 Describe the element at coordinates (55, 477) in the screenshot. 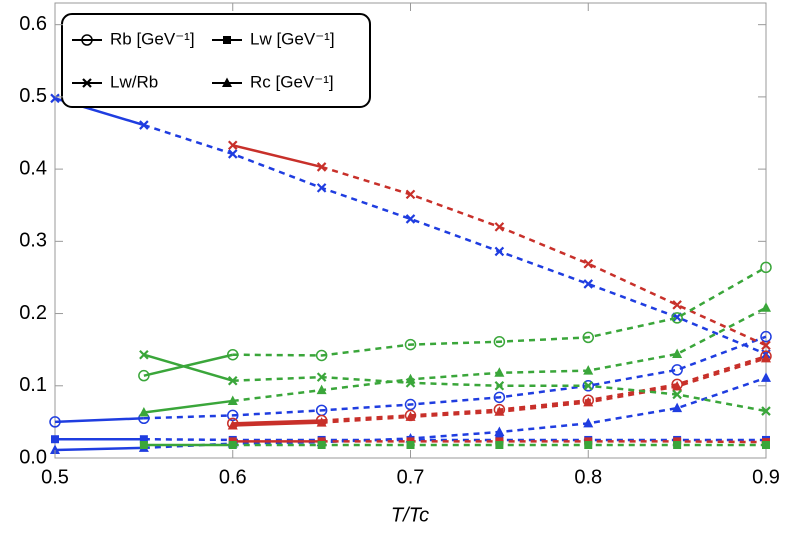

I see `x-tick-label: 0.5` at that location.